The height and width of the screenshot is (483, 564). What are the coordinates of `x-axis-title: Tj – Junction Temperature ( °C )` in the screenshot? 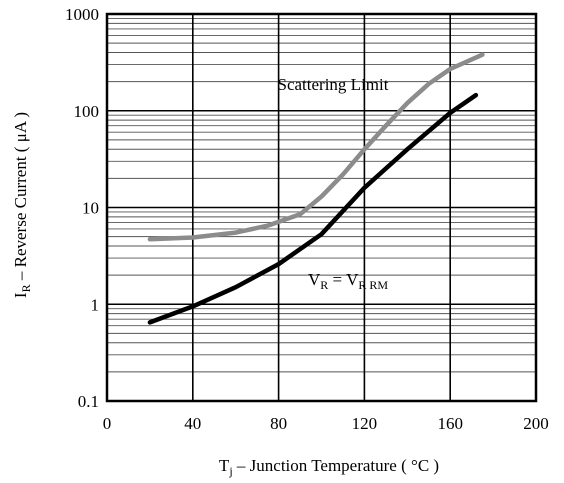 It's located at (329, 467).